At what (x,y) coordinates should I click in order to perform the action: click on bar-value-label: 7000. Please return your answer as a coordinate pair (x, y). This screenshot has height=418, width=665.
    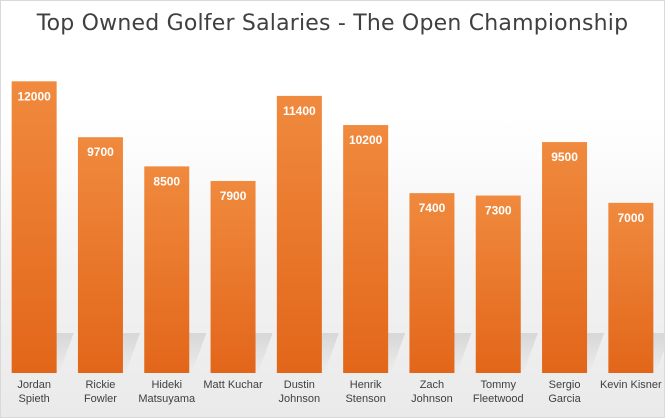
    Looking at the image, I should click on (630, 218).